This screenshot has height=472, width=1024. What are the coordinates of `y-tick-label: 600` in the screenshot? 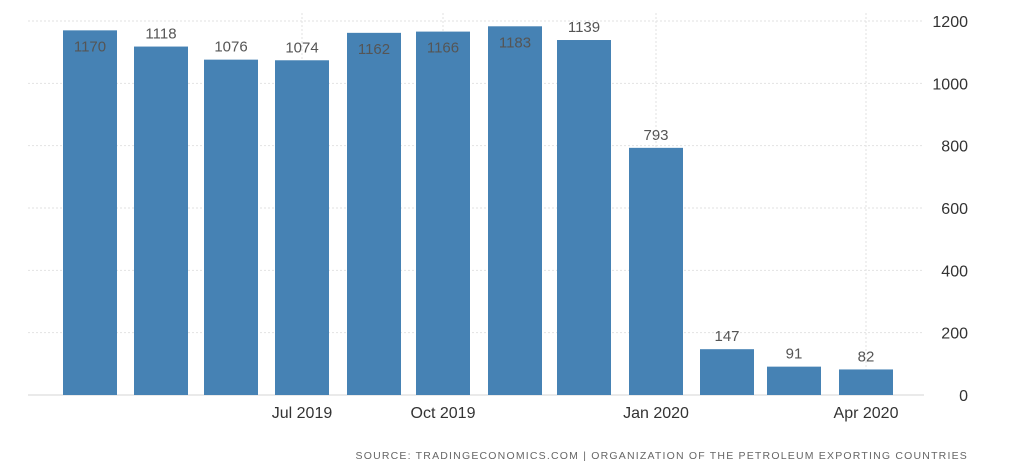 It's located at (954, 209).